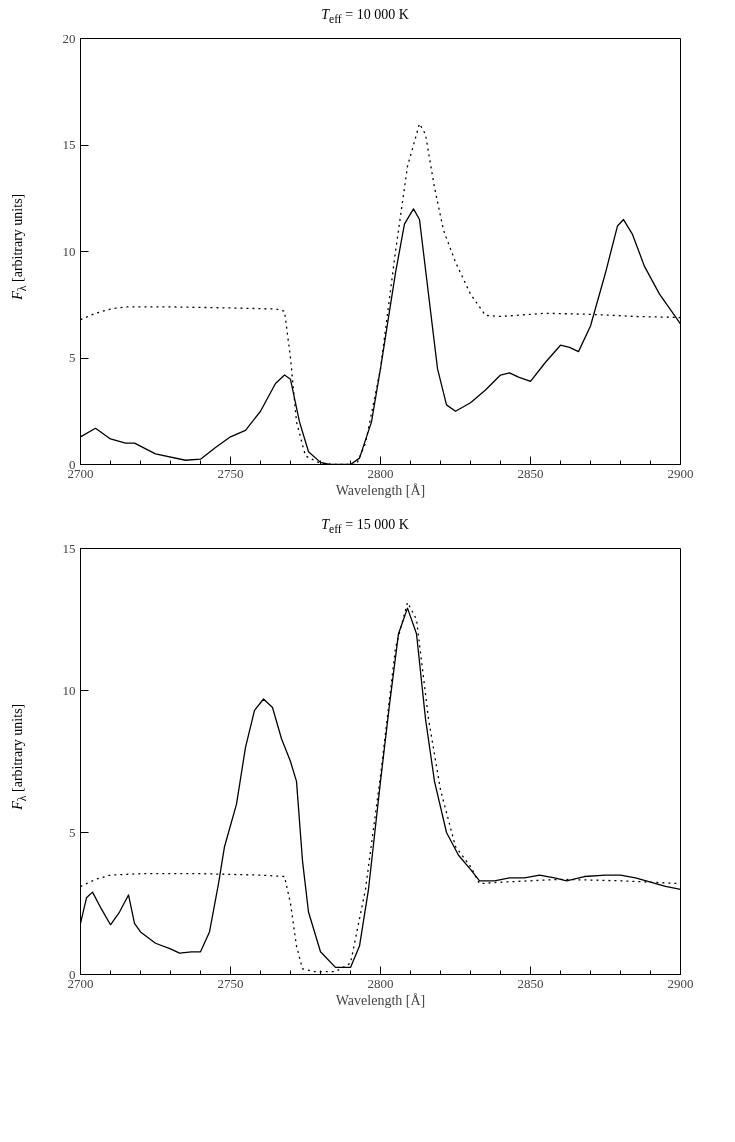 The height and width of the screenshot is (1142, 735). I want to click on chart-title: T$_{eff}$ = 10 000 K, so click(365, 17).